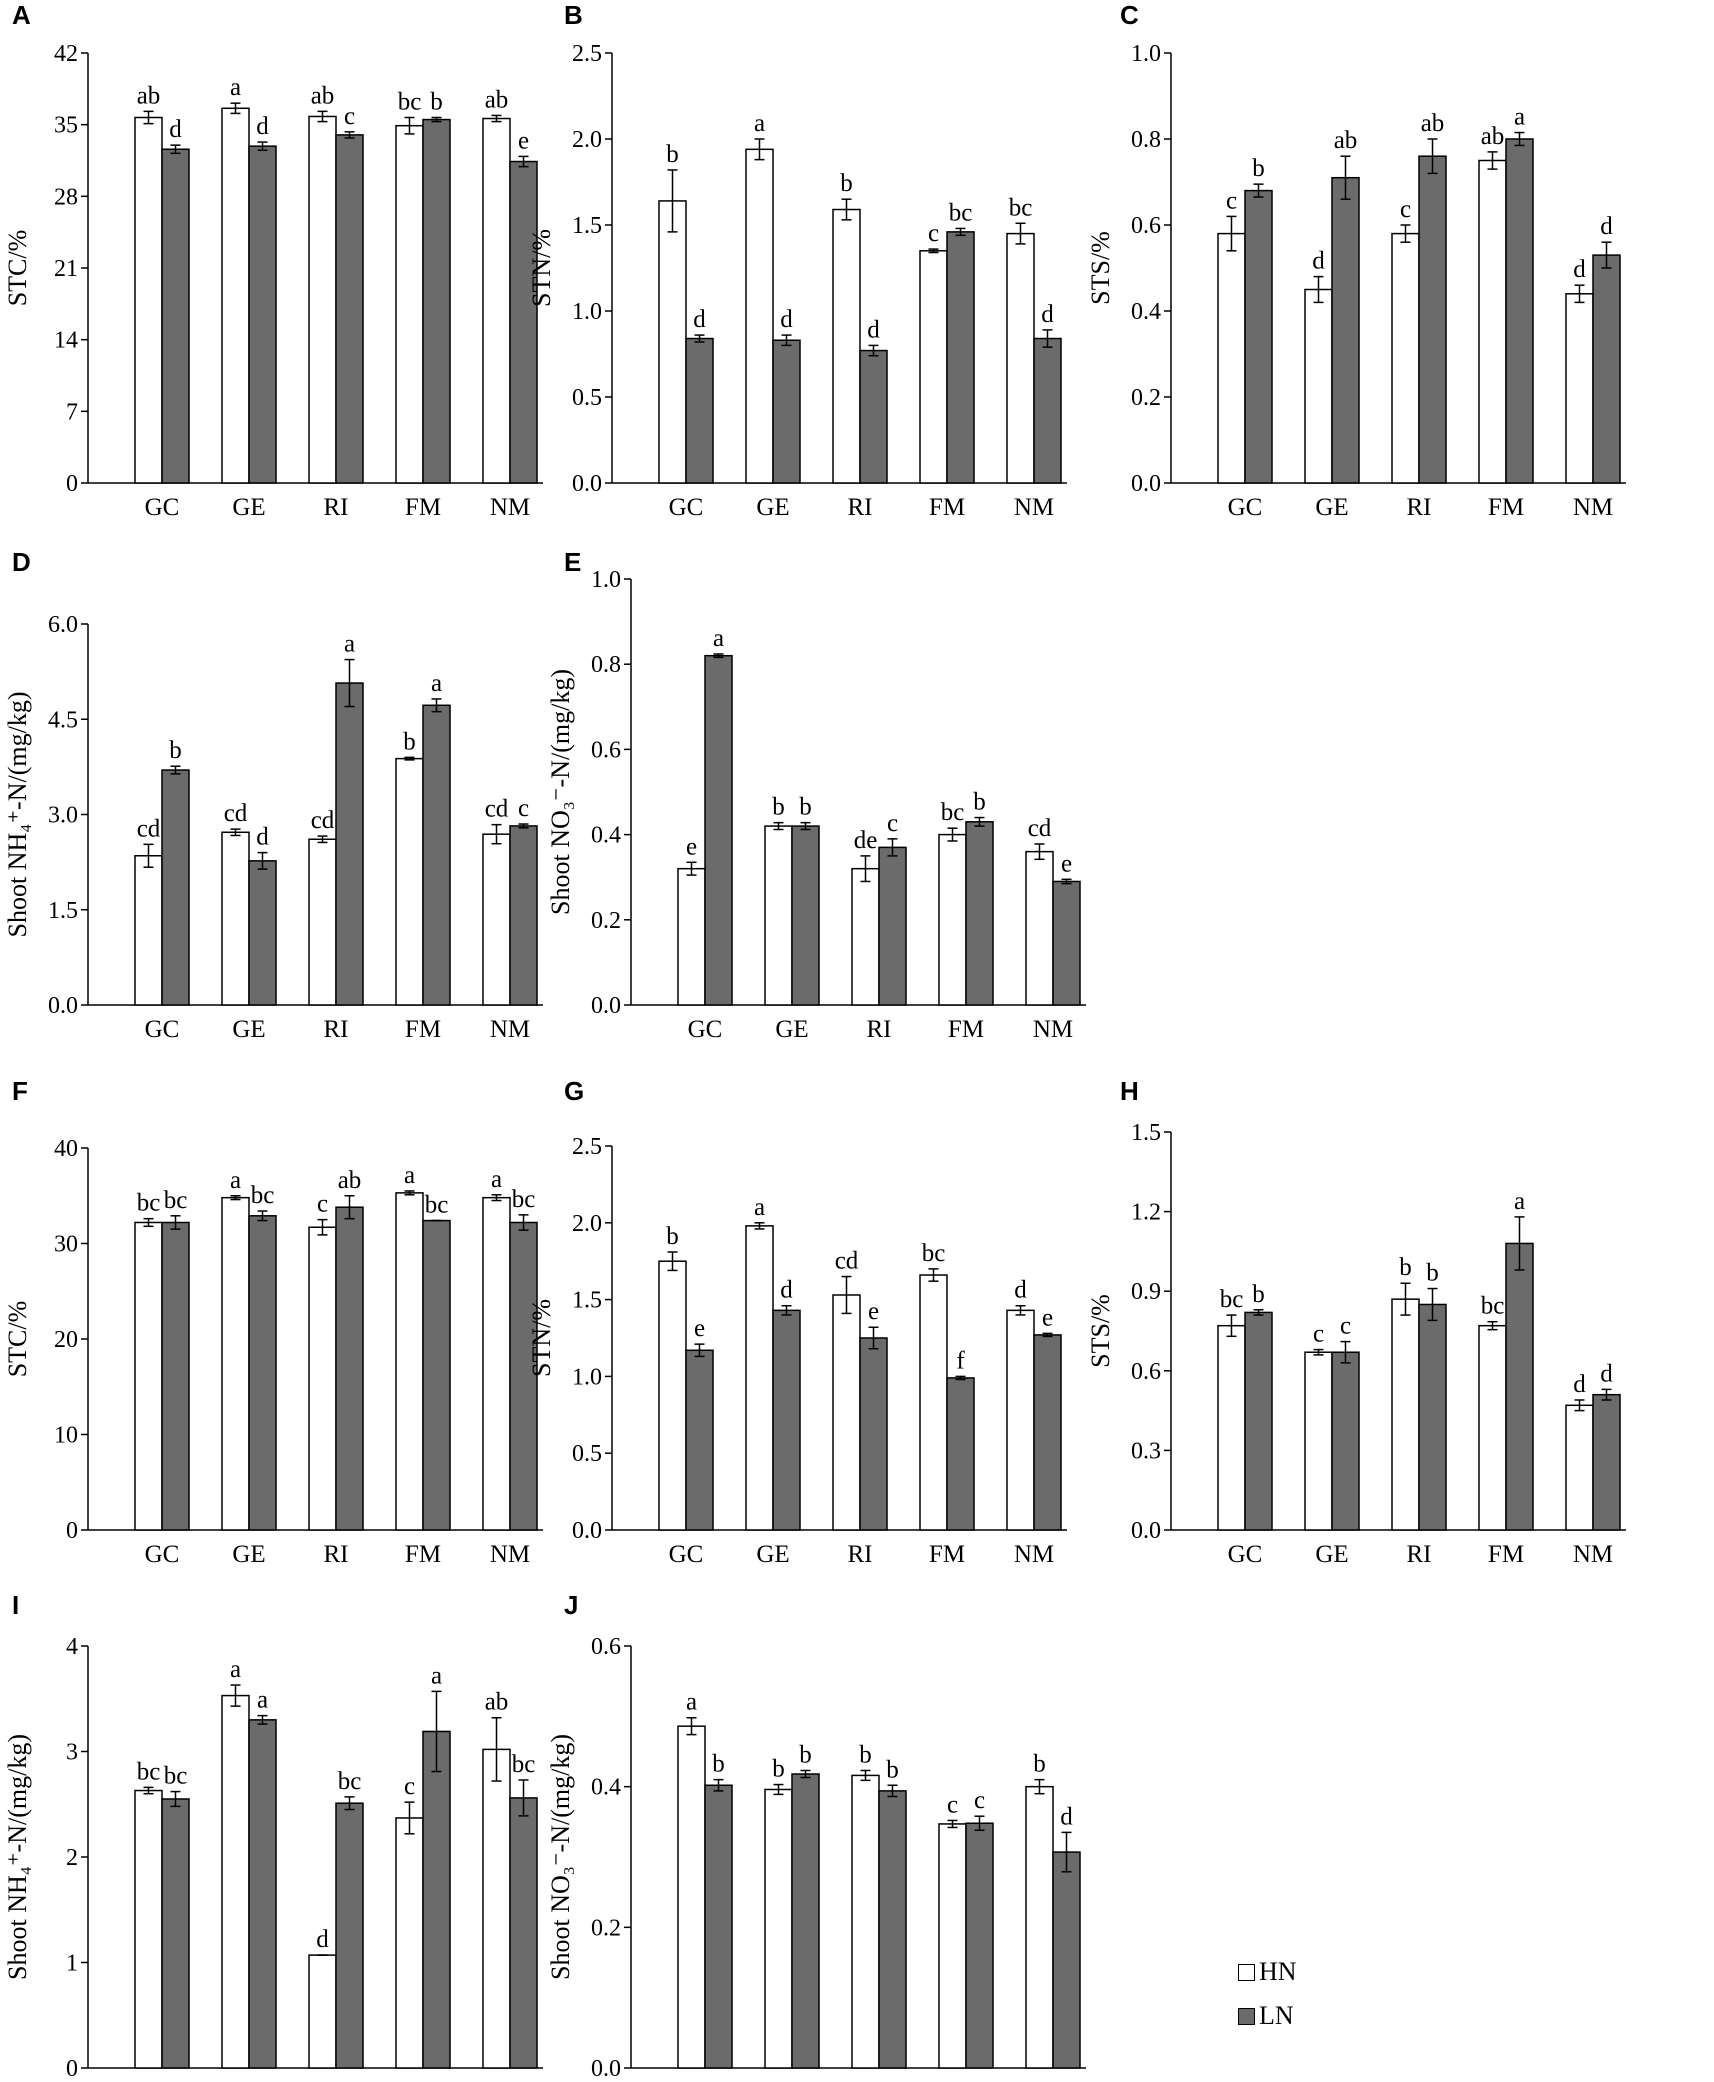 Image resolution: width=1714 pixels, height=2082 pixels. What do you see at coordinates (63, 816) in the screenshot?
I see `y-tick-label: 3.0` at bounding box center [63, 816].